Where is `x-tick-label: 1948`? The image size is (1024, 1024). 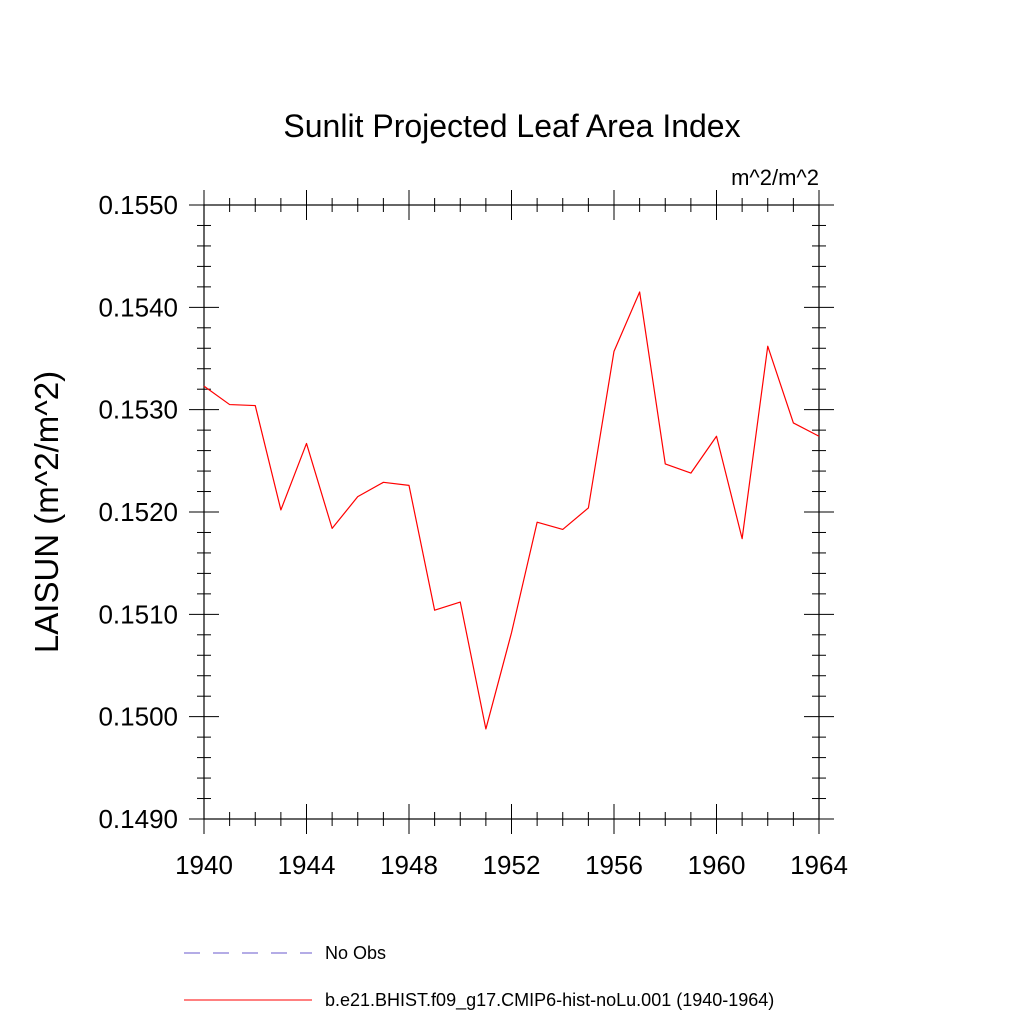
x-tick-label: 1948 is located at coordinates (409, 865).